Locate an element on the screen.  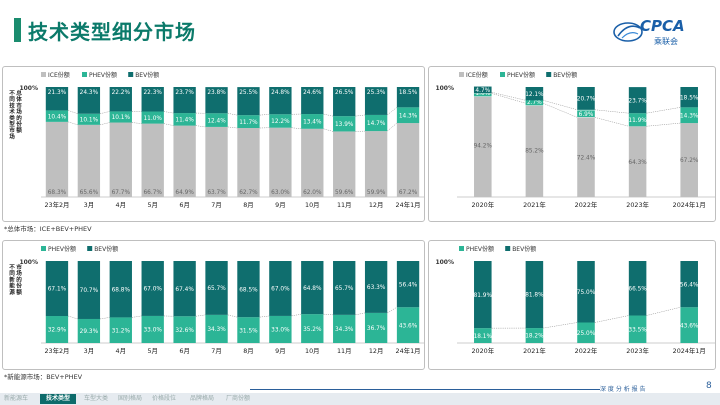
data-label: 65.6% is located at coordinates (89, 193).